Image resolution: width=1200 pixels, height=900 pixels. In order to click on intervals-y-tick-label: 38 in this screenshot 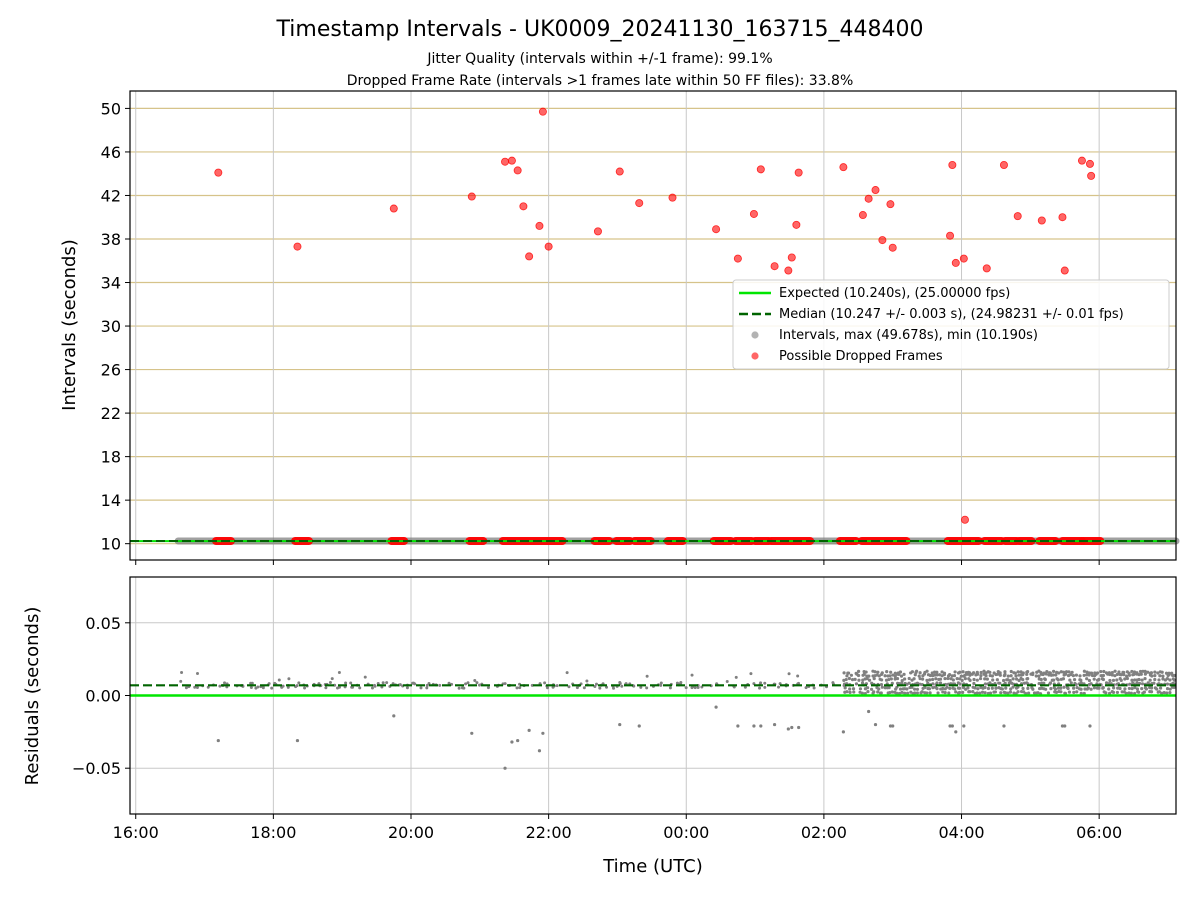, I will do `click(111, 239)`.